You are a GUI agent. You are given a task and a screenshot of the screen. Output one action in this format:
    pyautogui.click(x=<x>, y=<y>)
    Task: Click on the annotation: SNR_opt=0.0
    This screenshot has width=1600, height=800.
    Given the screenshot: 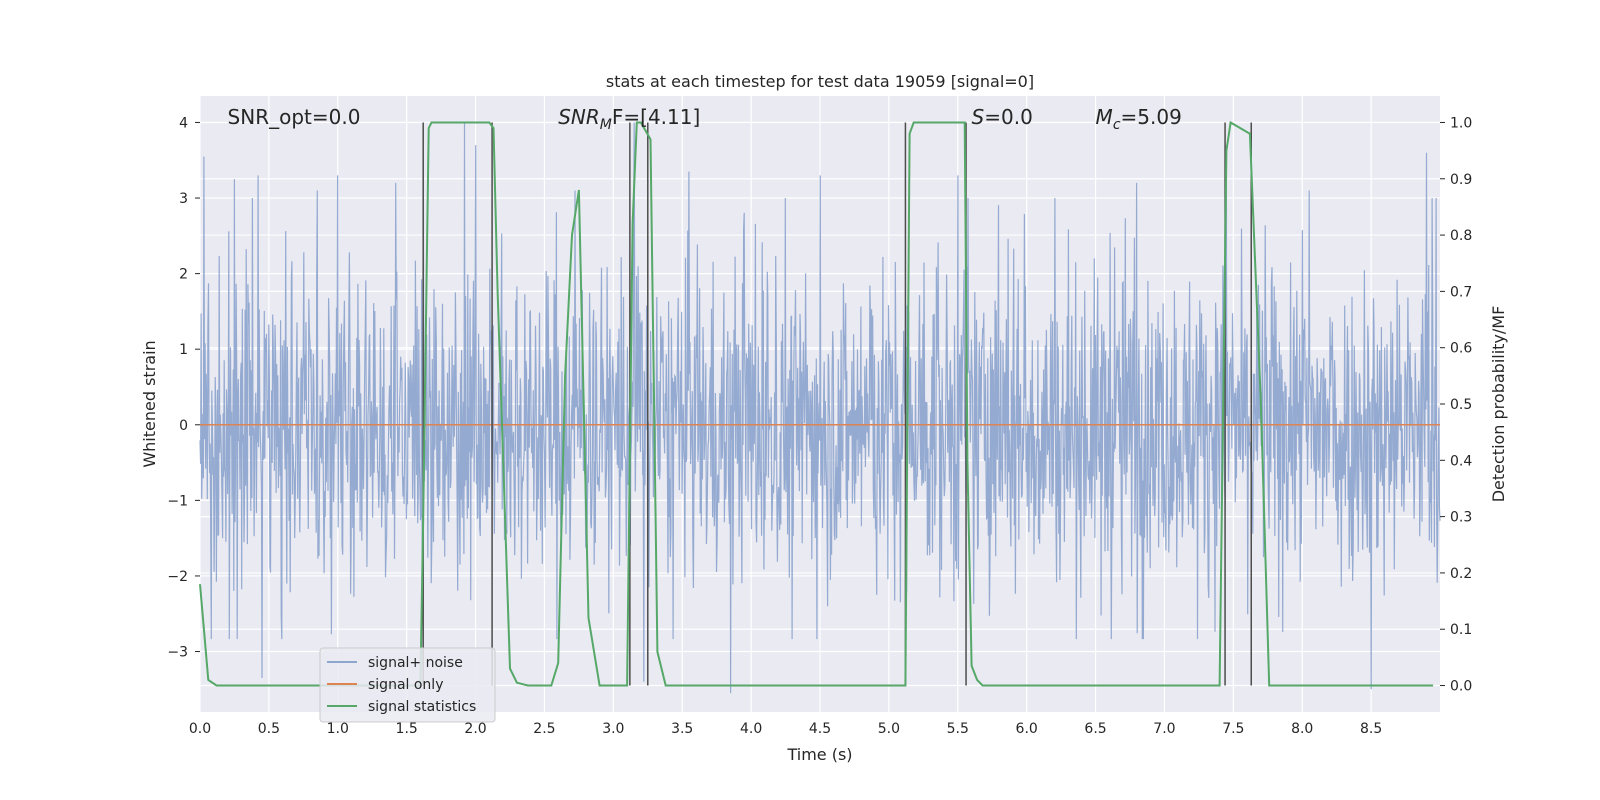 What is the action you would take?
    pyautogui.click(x=294, y=117)
    